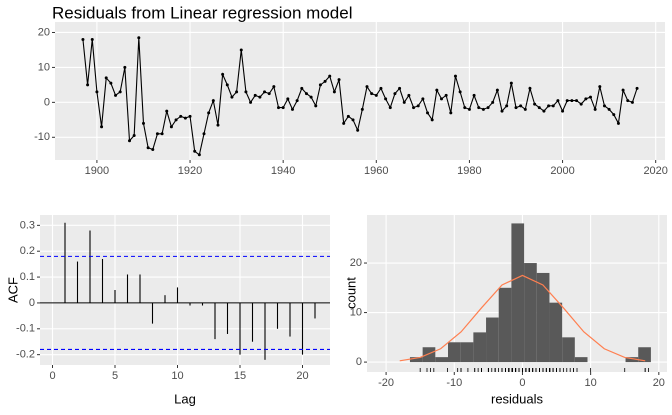 Image resolution: width=672 pixels, height=415 pixels. What do you see at coordinates (386, 383) in the screenshot?
I see `x-tick-label: -20` at bounding box center [386, 383].